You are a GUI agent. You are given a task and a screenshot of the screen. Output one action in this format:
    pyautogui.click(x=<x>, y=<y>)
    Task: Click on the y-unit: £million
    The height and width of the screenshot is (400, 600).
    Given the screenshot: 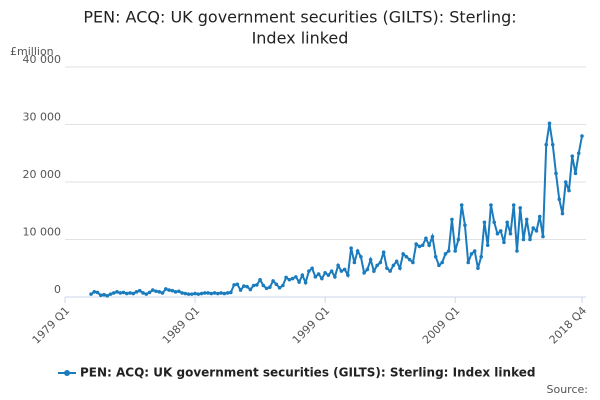 What is the action you would take?
    pyautogui.click(x=32, y=51)
    